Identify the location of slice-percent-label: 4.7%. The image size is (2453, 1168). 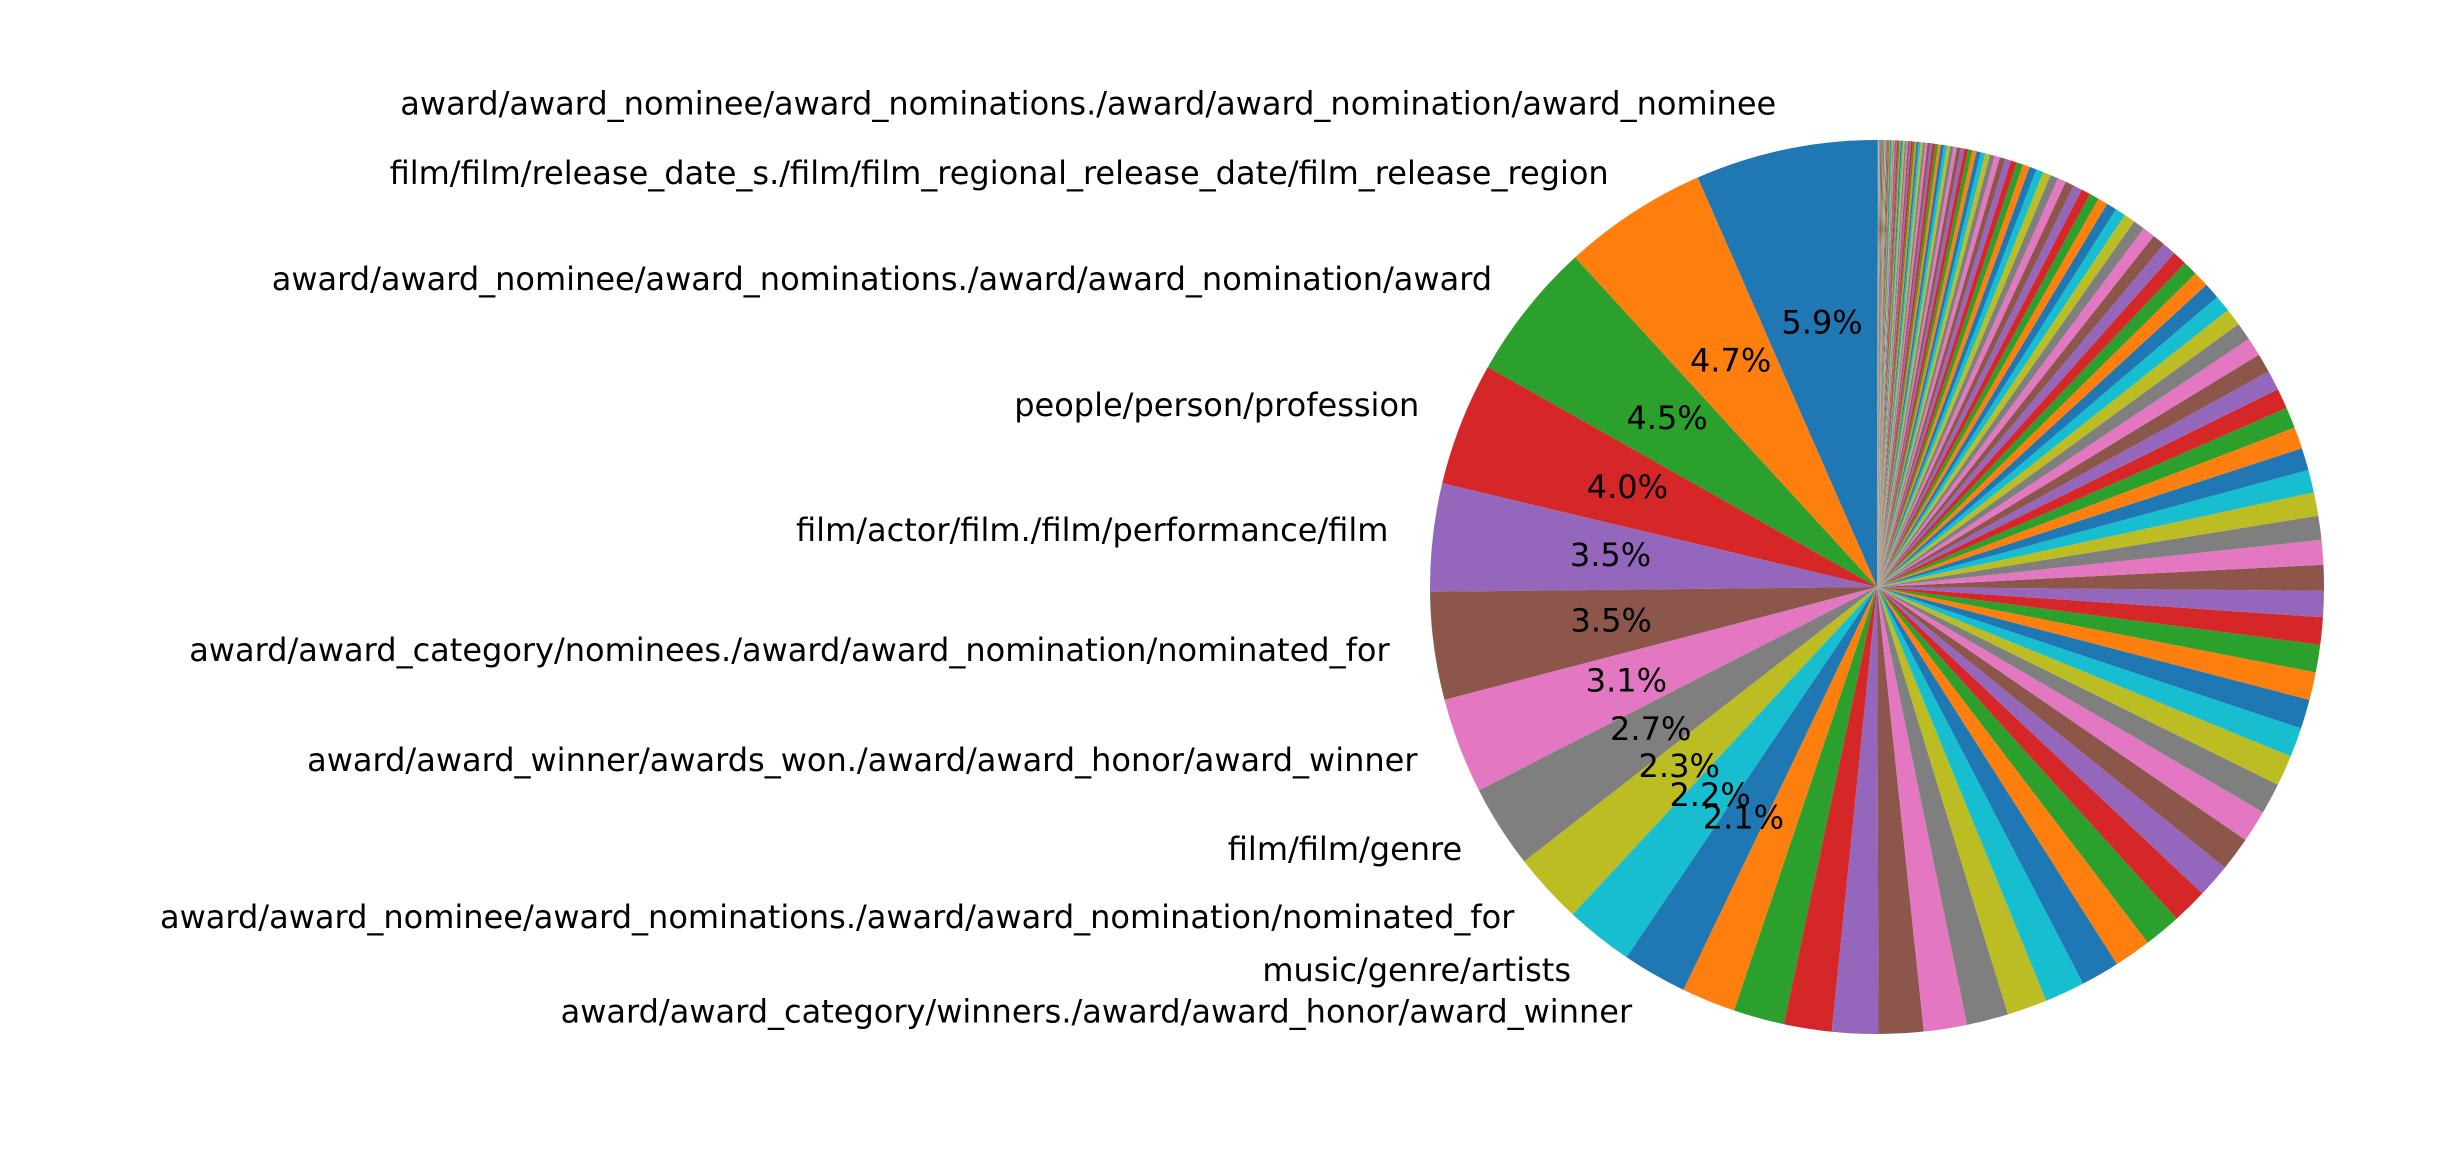
(1730, 360).